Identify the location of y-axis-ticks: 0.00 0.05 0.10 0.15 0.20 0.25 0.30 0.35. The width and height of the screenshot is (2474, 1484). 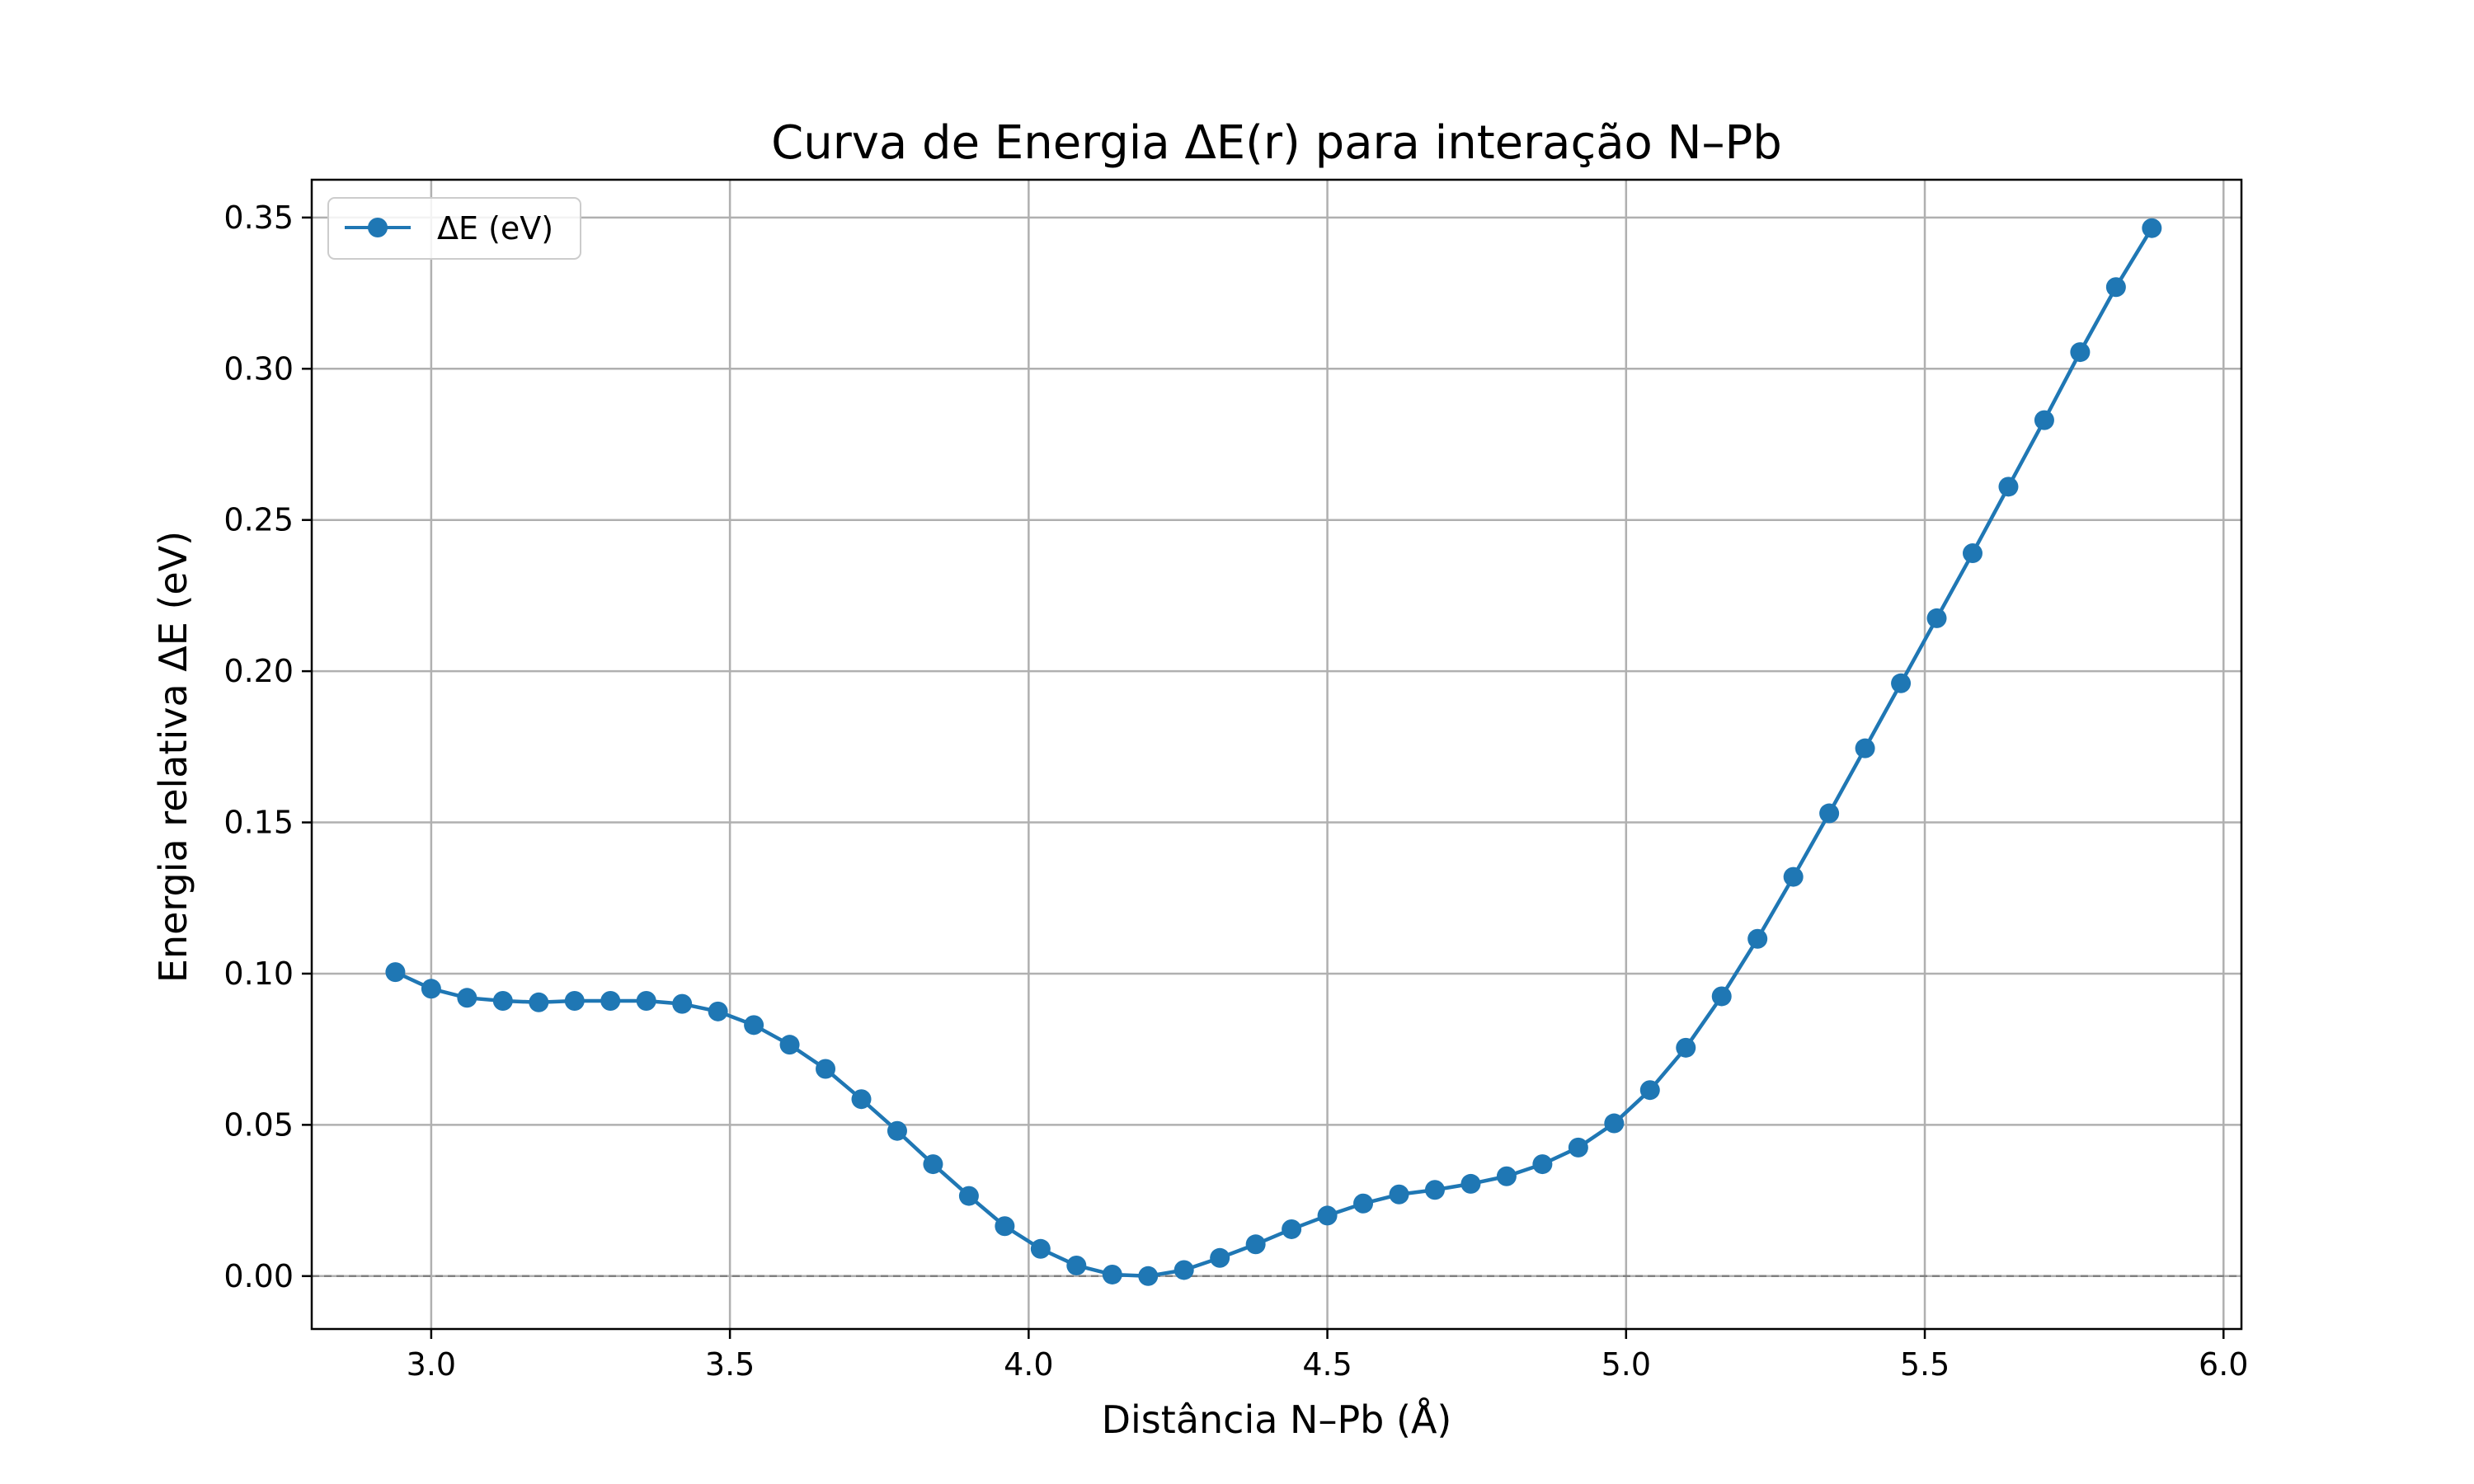
(267, 747).